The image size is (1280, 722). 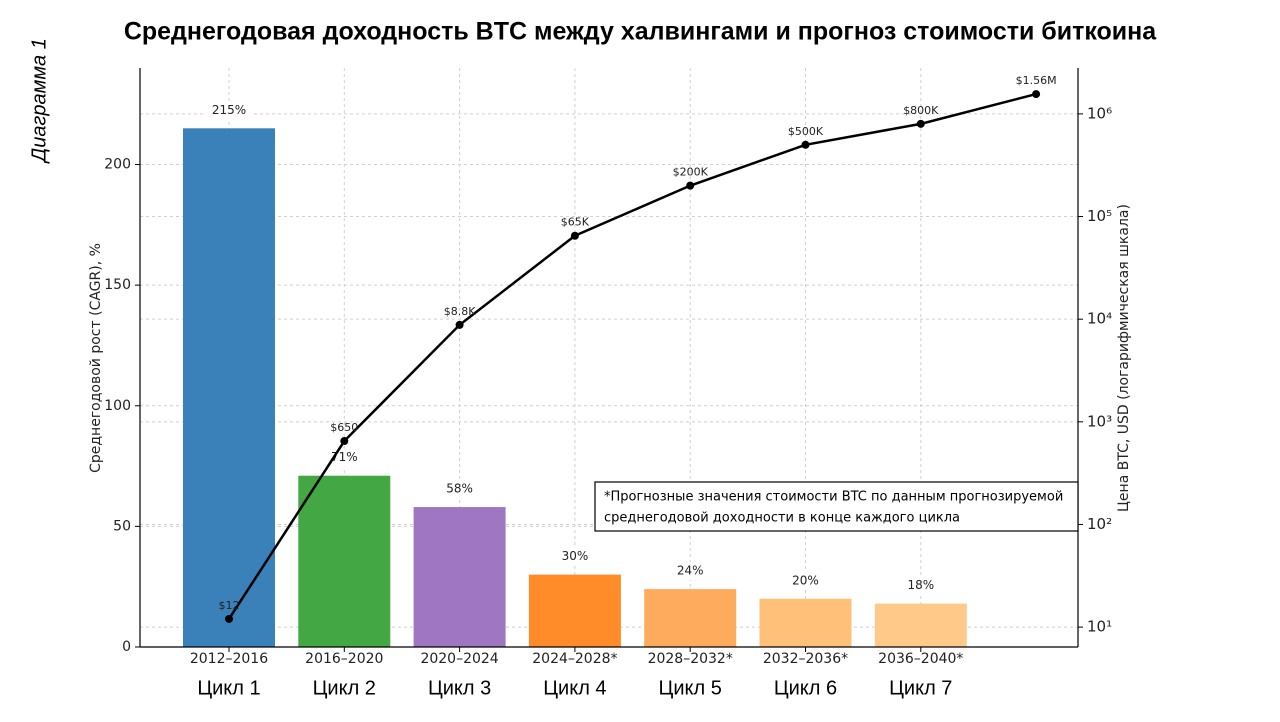 What do you see at coordinates (39, 101) in the screenshot?
I see `side-label: Диаграмма 1` at bounding box center [39, 101].